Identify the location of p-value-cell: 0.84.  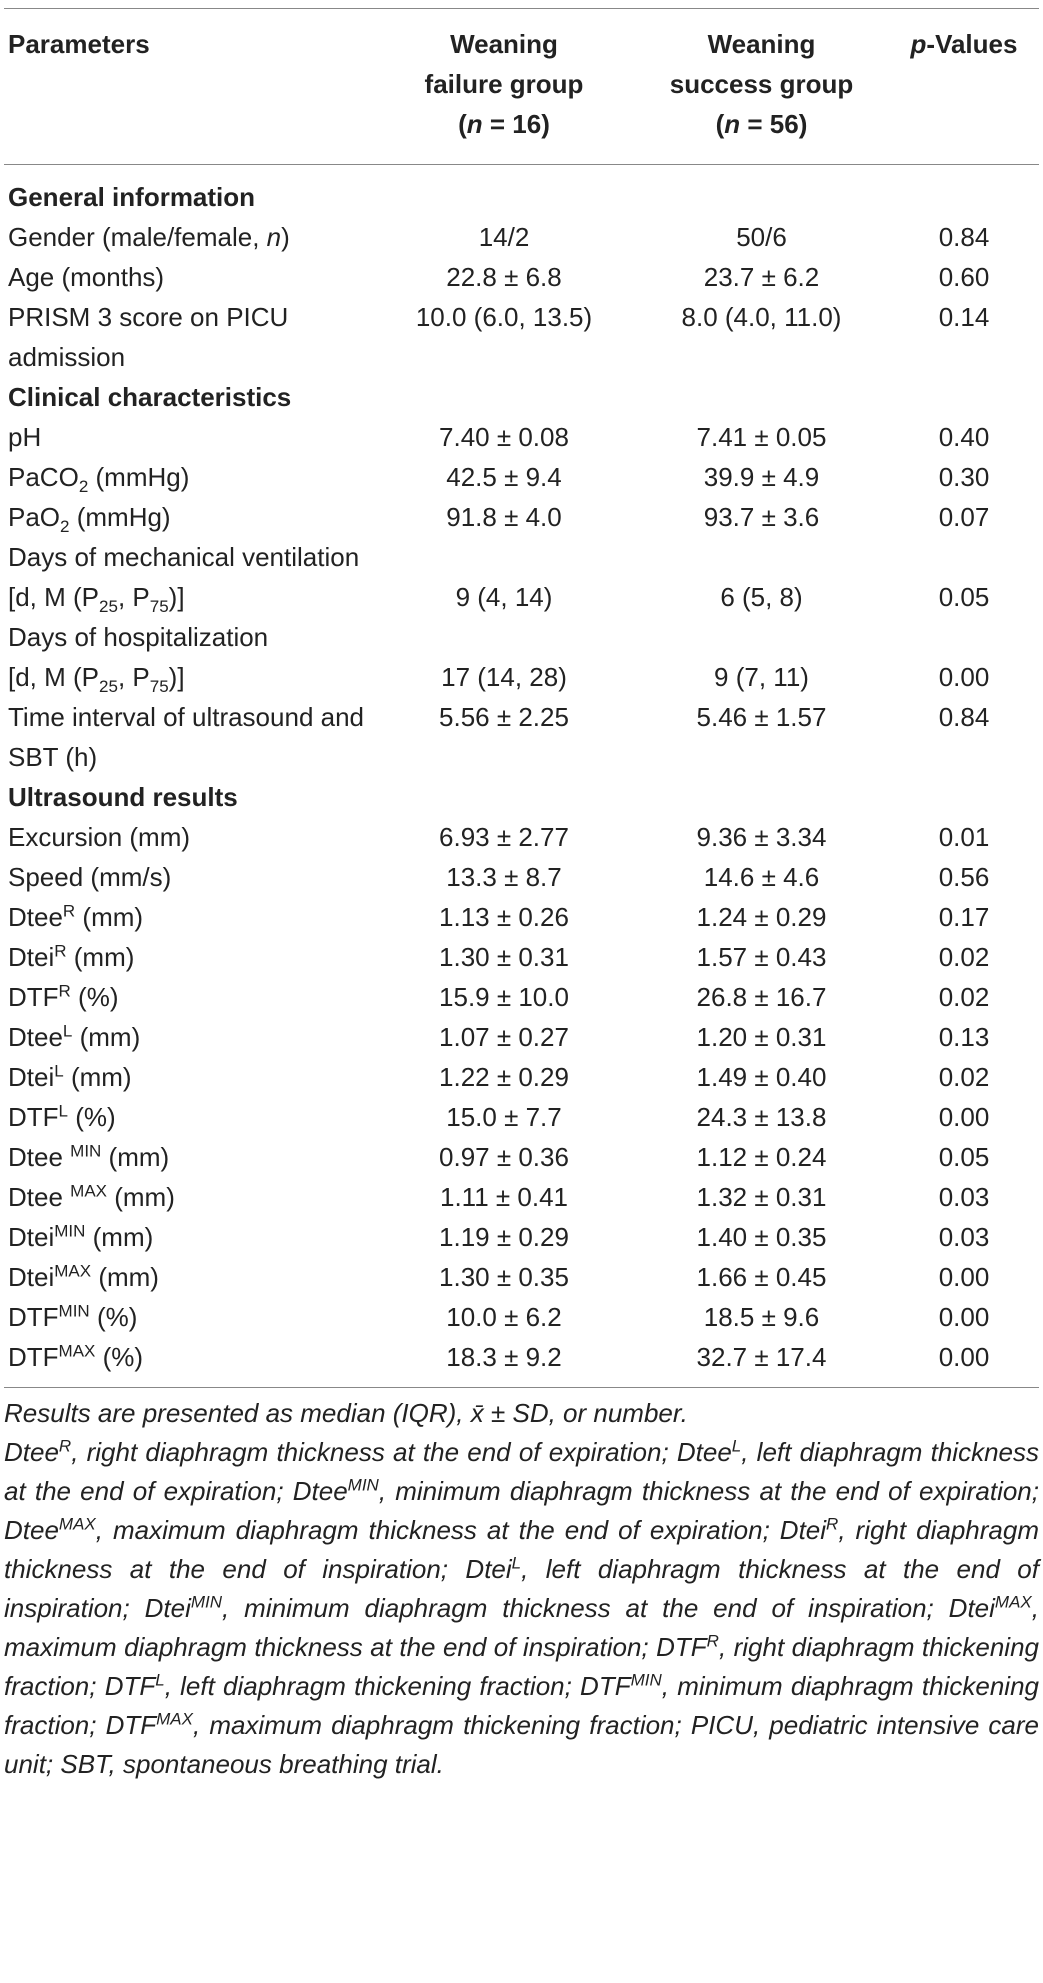
(964, 237).